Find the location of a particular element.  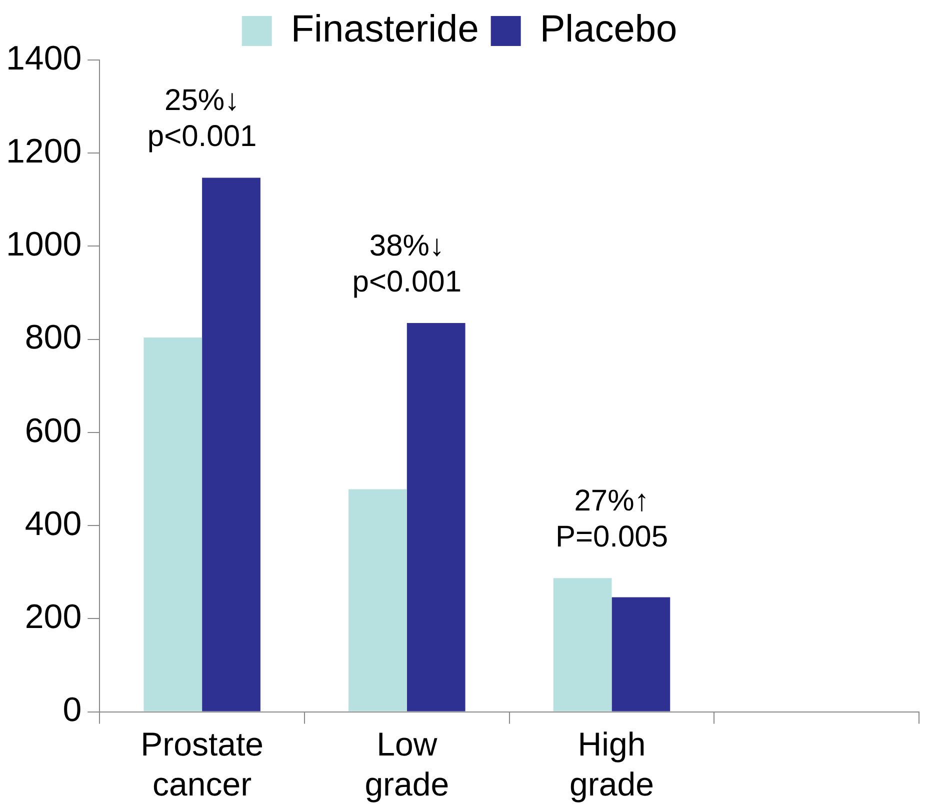

legend-label: Finasteride is located at coordinates (384, 29).